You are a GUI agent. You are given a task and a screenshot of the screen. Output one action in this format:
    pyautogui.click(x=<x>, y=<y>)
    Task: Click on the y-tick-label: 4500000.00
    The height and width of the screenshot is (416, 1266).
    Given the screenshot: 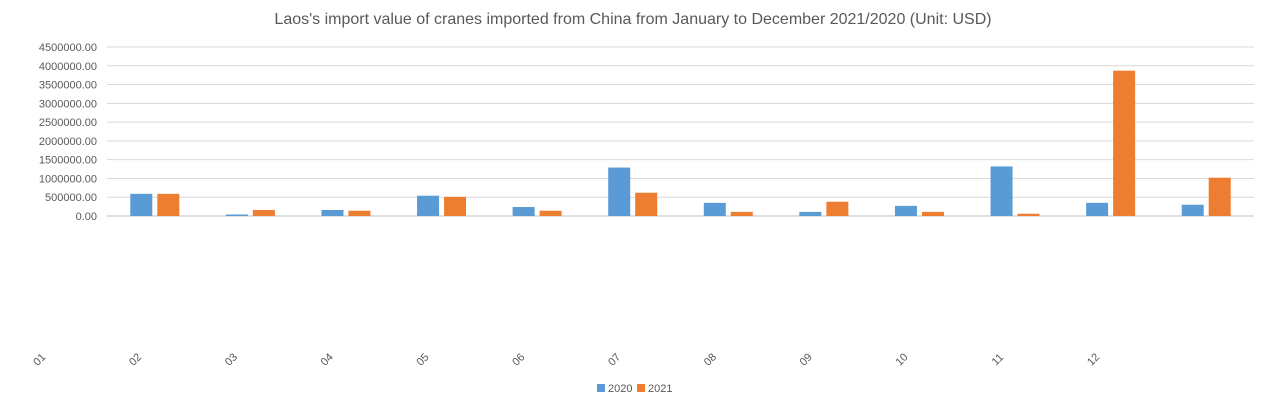 What is the action you would take?
    pyautogui.click(x=68, y=48)
    